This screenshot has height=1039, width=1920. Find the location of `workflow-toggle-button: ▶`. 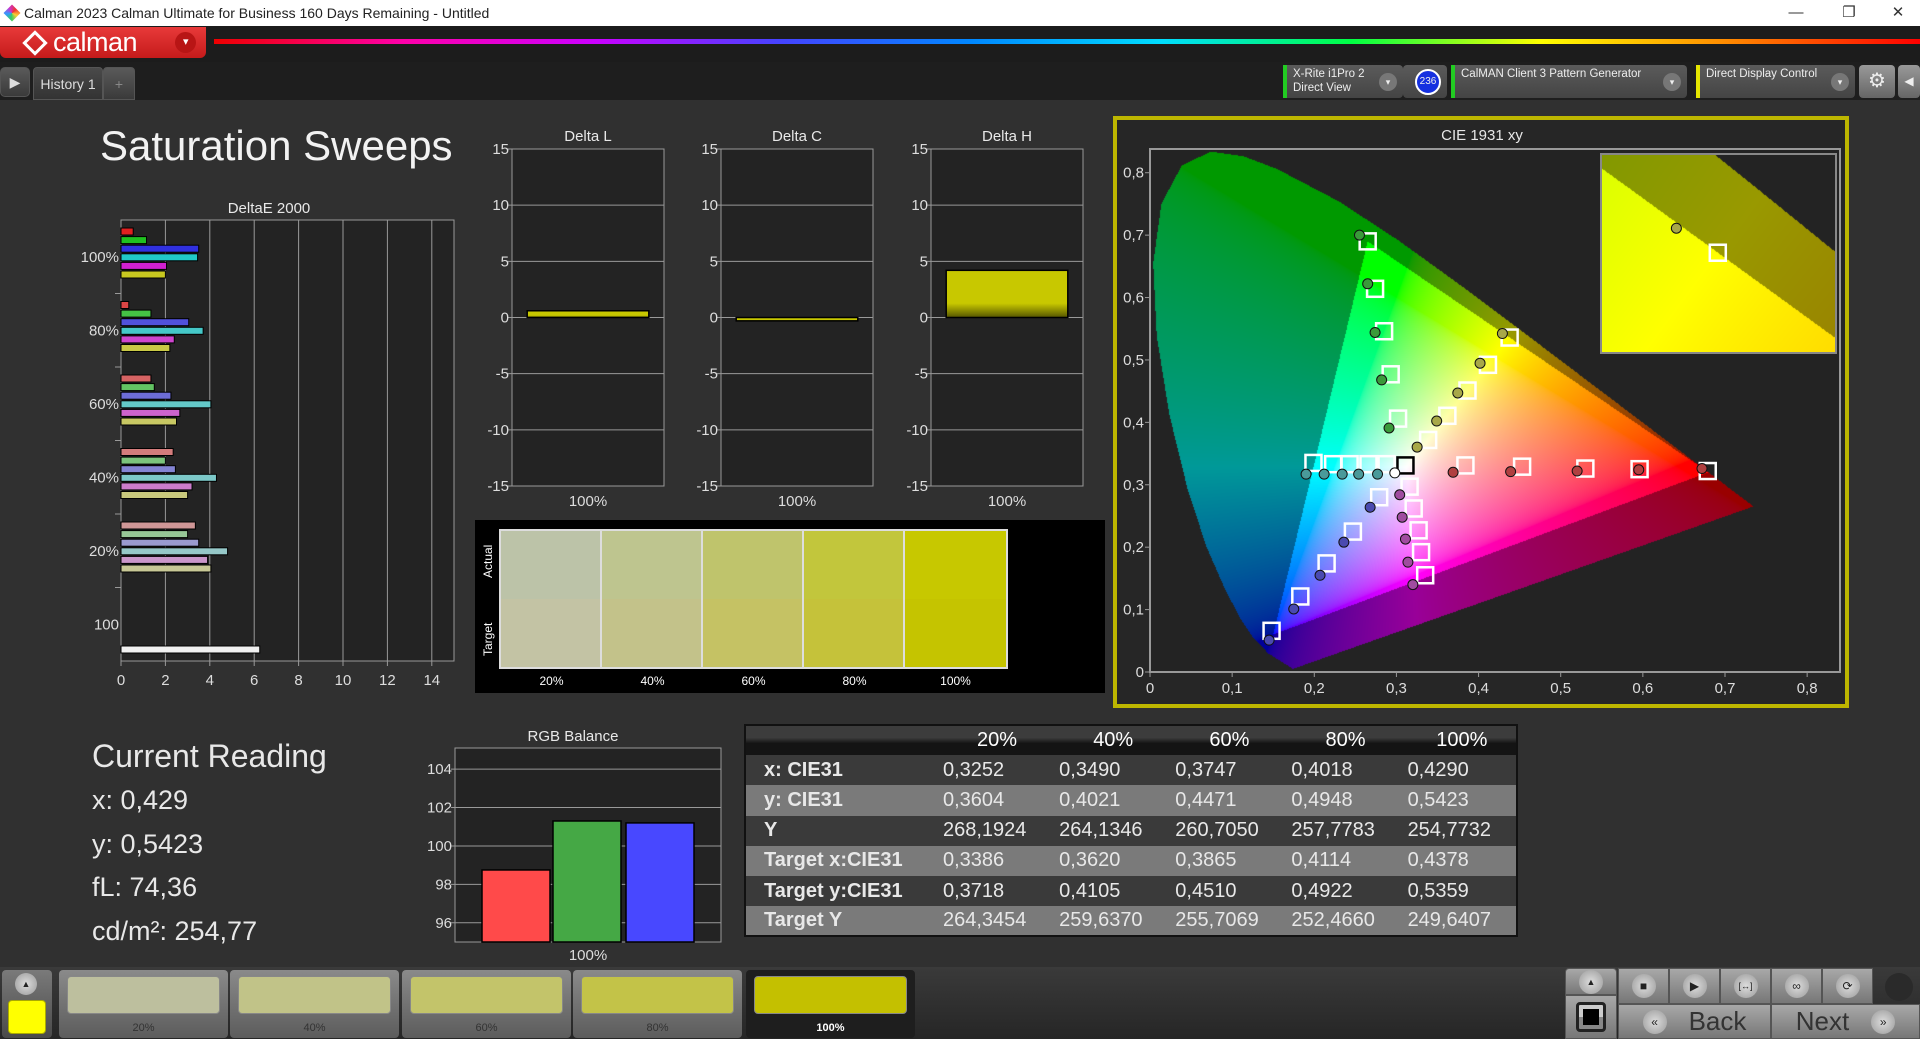

workflow-toggle-button: ▶ is located at coordinates (15, 82).